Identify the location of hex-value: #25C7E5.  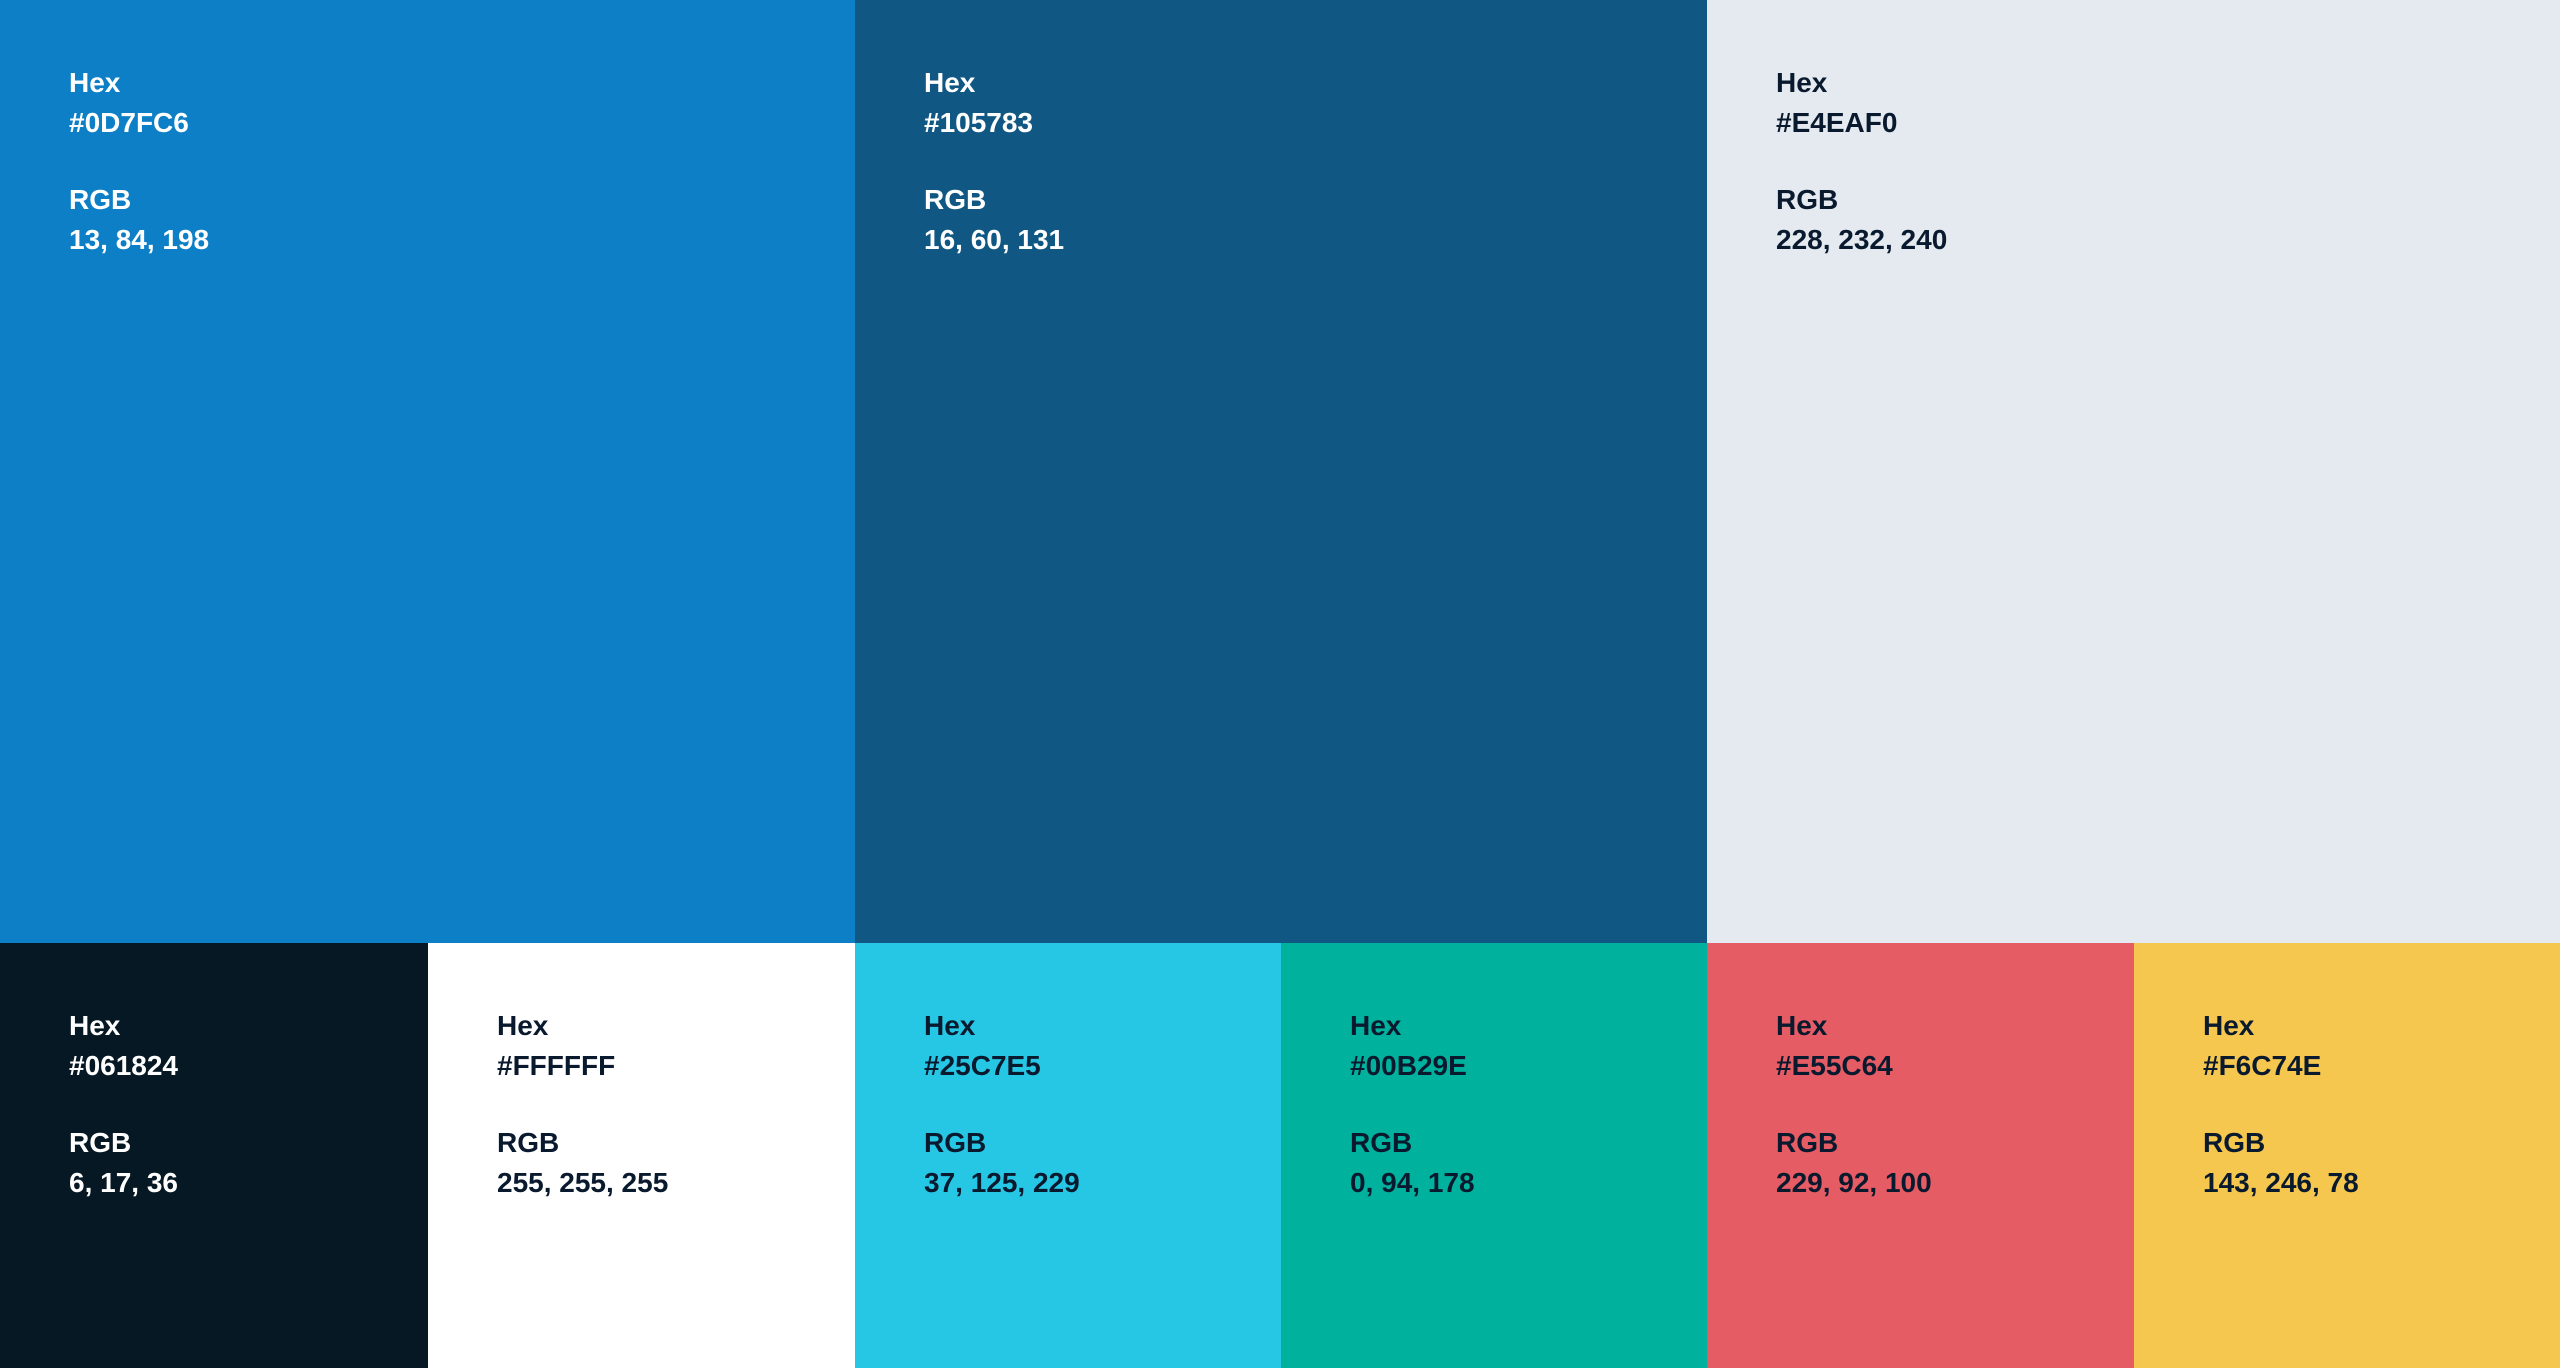
(982, 1065).